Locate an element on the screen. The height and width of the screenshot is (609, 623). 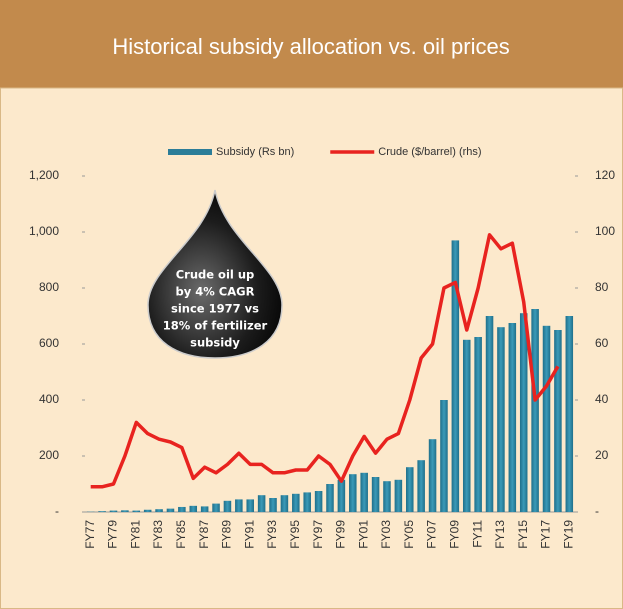
legend-label: Crude ($/barrel) (rhs) is located at coordinates (429, 152).